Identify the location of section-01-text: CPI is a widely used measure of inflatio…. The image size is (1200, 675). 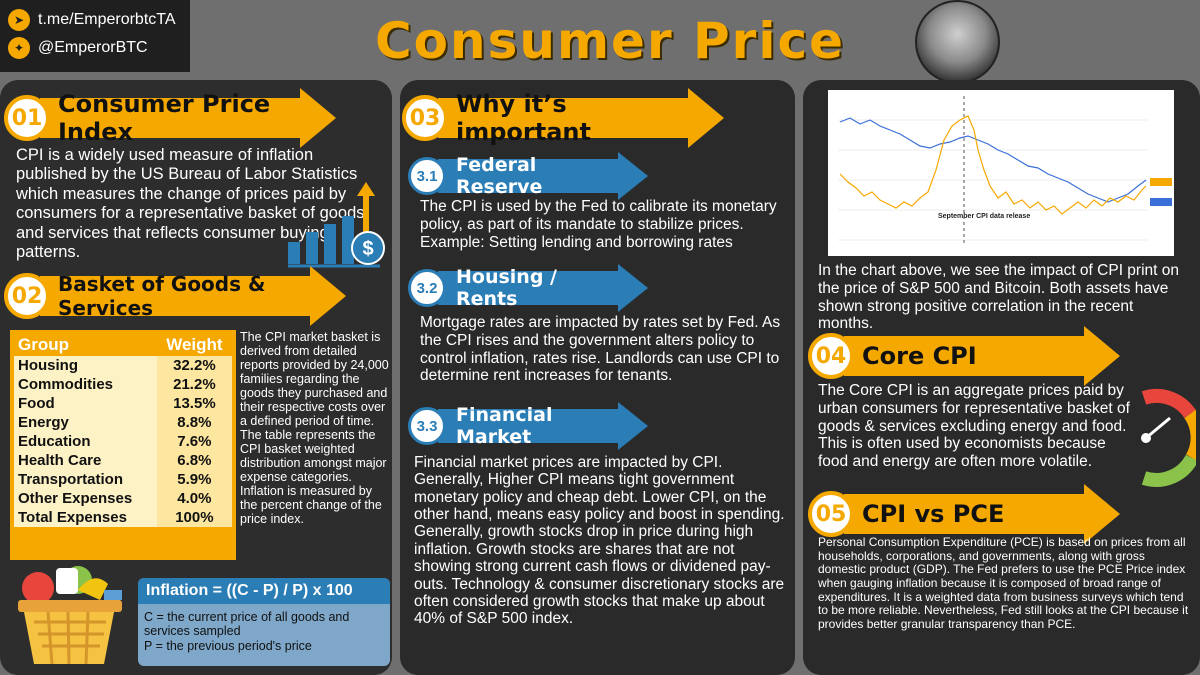
(190, 204).